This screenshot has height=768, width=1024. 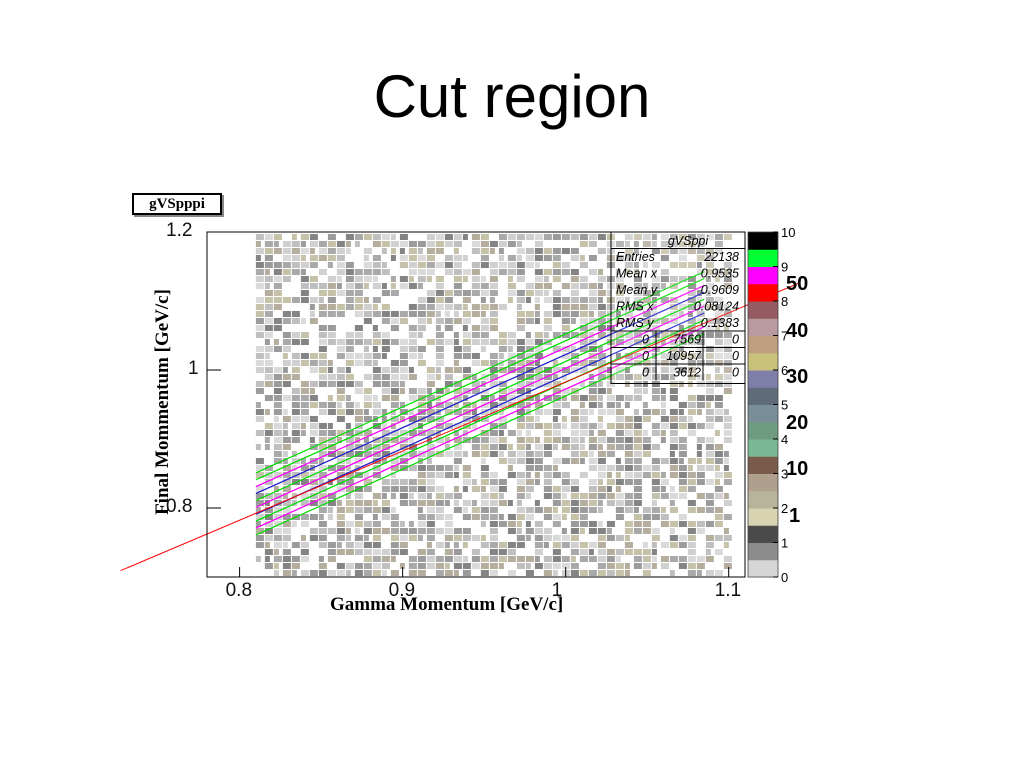 I want to click on cut-line, so click(x=480, y=420).